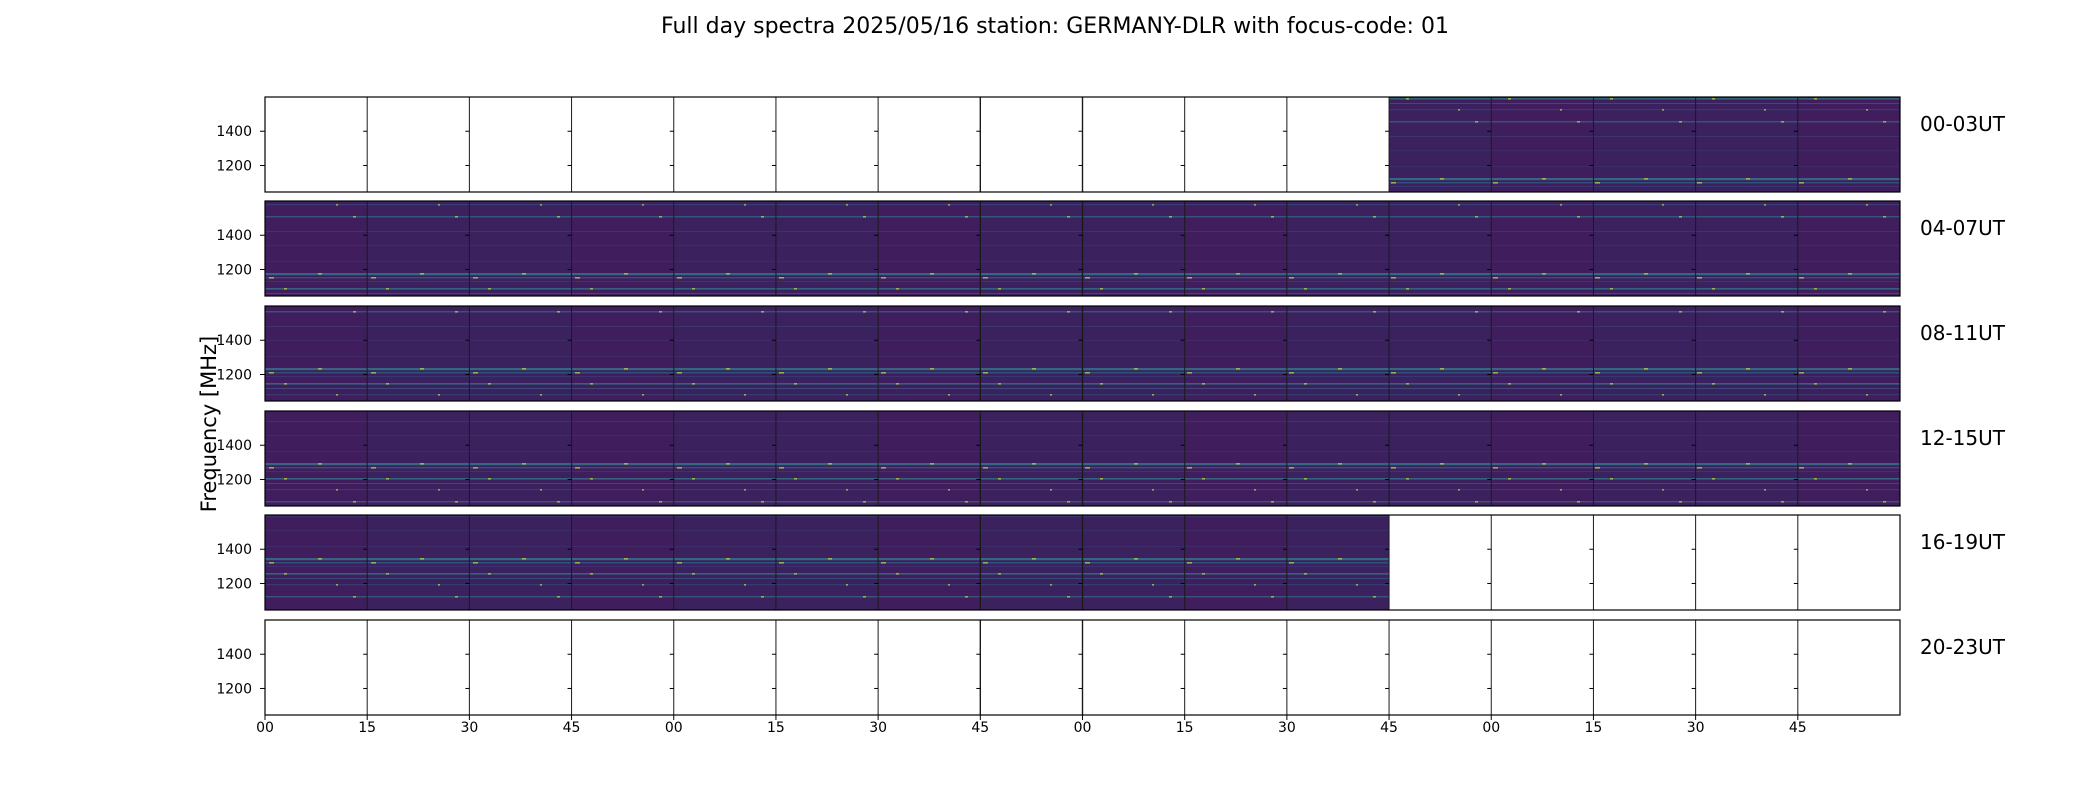  Describe the element at coordinates (1111, 667) in the screenshot. I see `row-20-23UT: 1400 1200 20-23UT` at that location.